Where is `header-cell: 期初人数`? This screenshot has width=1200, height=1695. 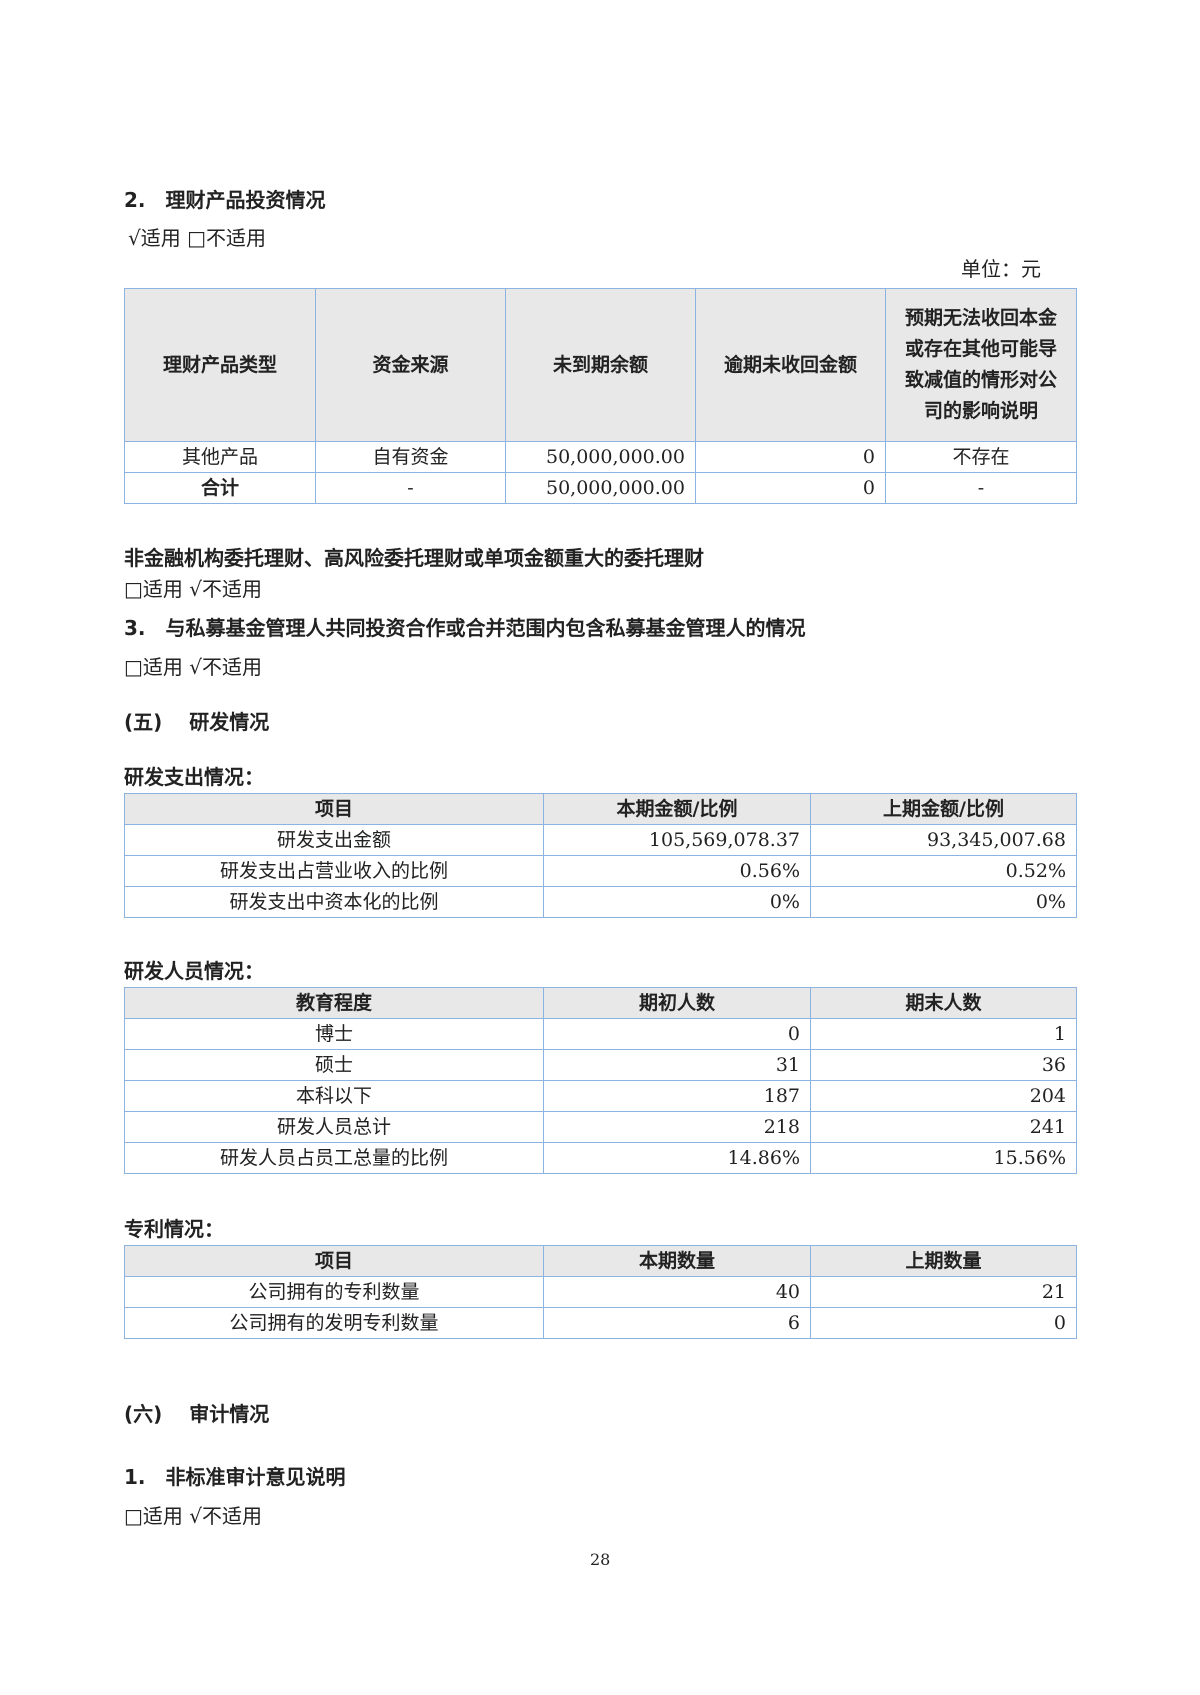
header-cell: 期初人数 is located at coordinates (677, 1003).